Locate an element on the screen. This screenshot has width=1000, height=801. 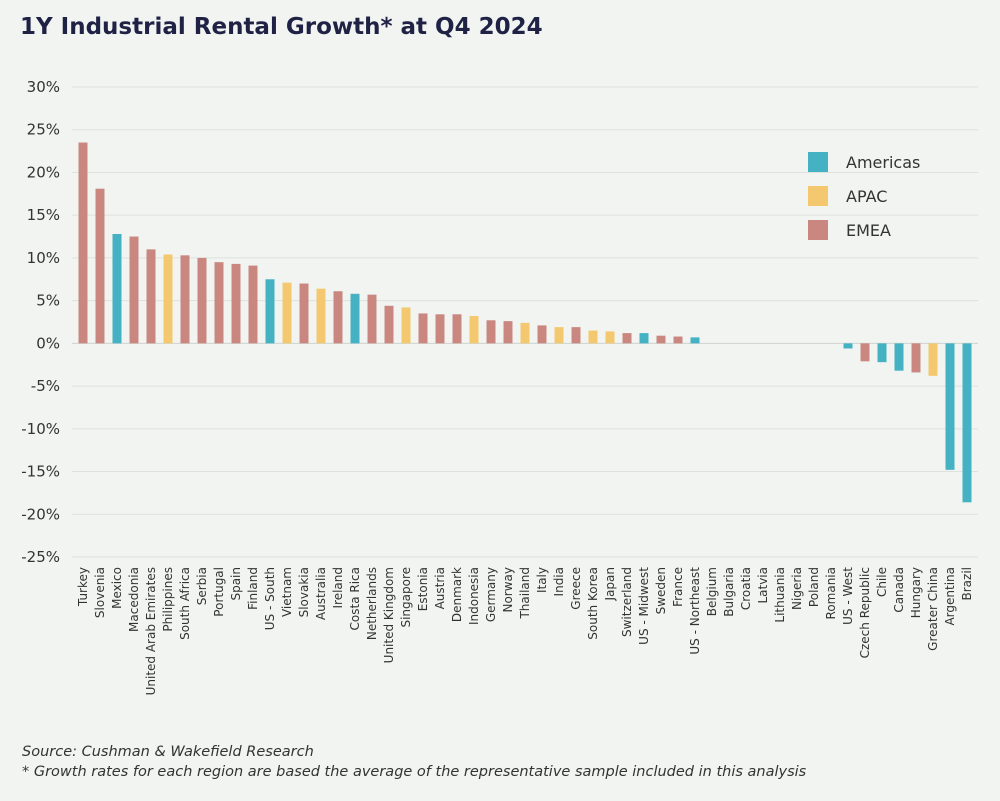
bar-mexico is located at coordinates (117, 288).